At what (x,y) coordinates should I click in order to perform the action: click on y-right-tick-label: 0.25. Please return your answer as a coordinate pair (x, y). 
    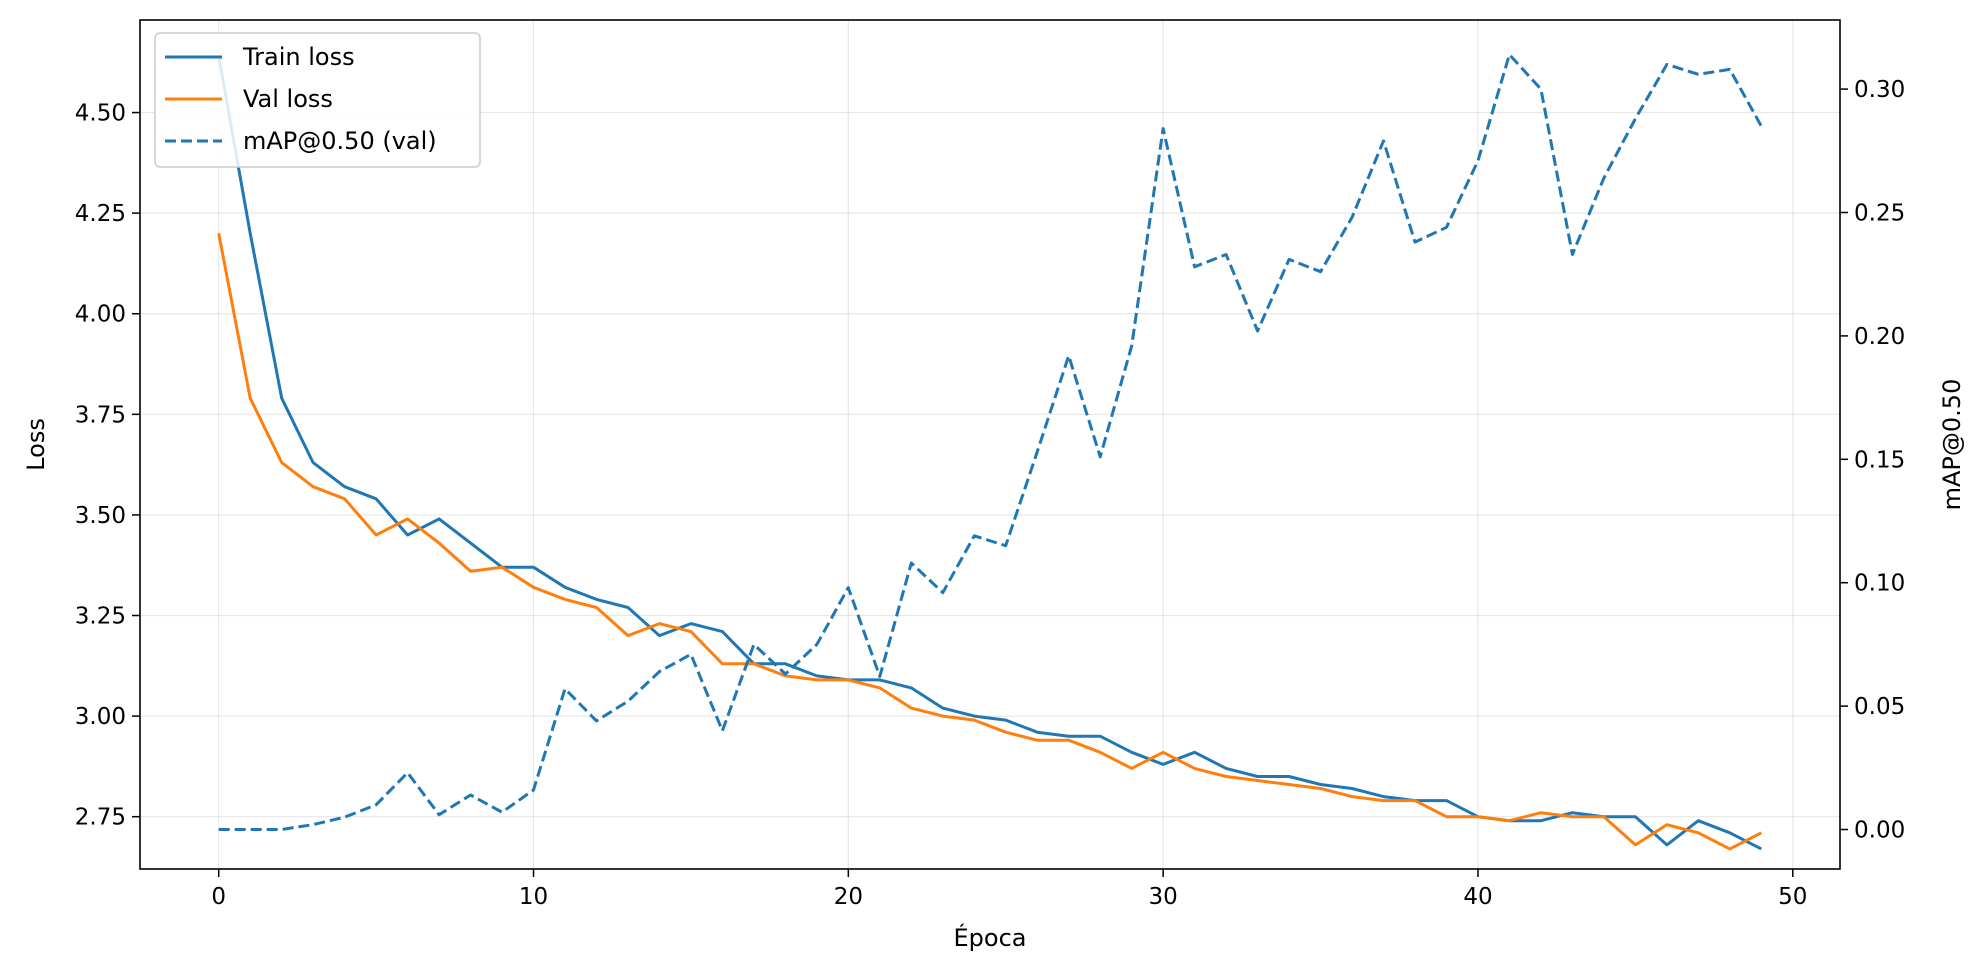
    Looking at the image, I should click on (1879, 214).